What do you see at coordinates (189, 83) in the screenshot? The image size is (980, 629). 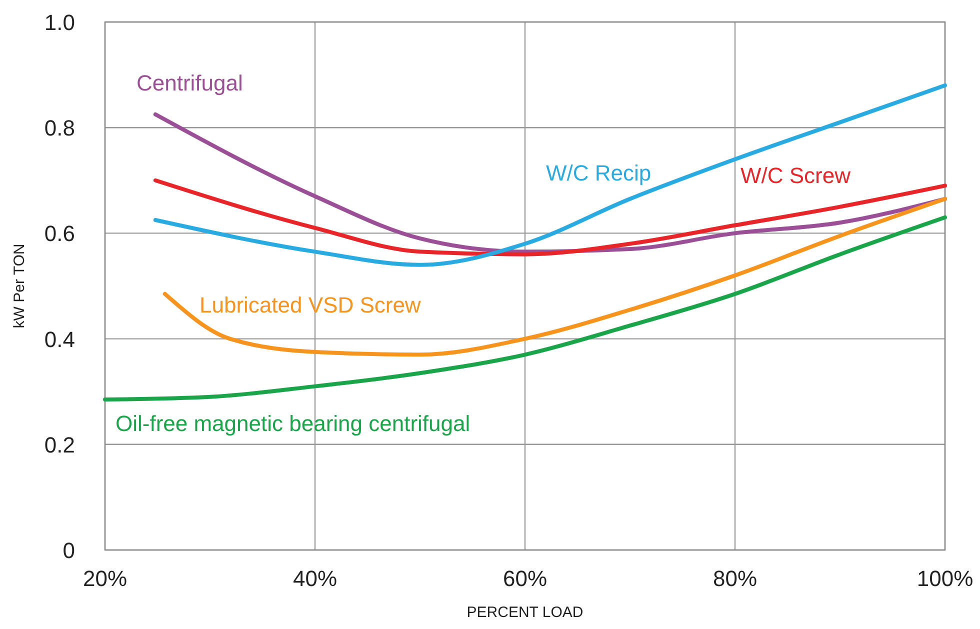 I see `series-label: Centrifugal` at bounding box center [189, 83].